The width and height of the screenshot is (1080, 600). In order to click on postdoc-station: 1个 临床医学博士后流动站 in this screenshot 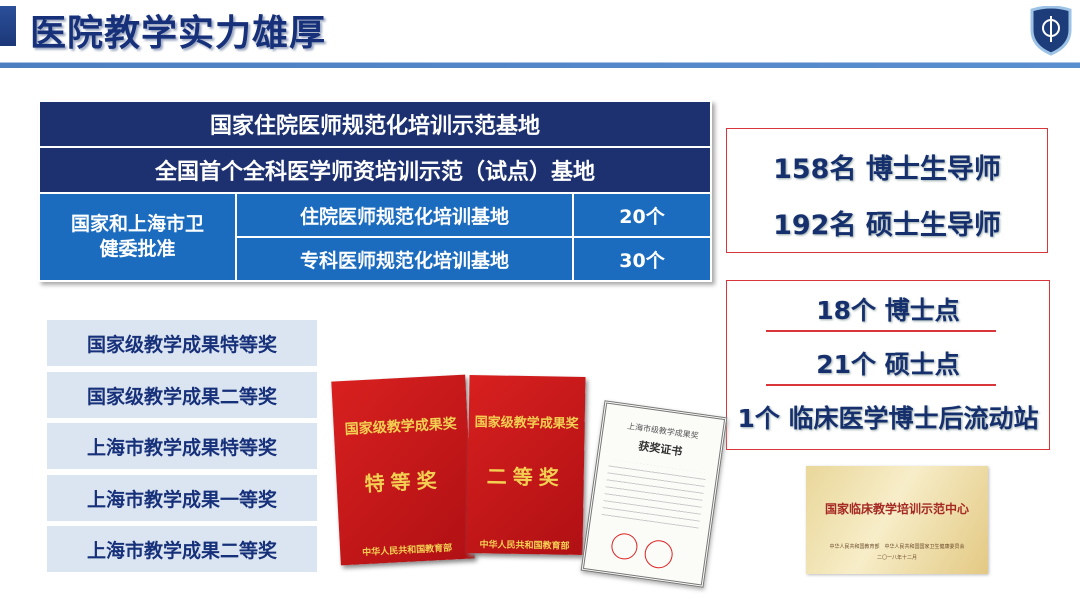, I will do `click(888, 418)`.